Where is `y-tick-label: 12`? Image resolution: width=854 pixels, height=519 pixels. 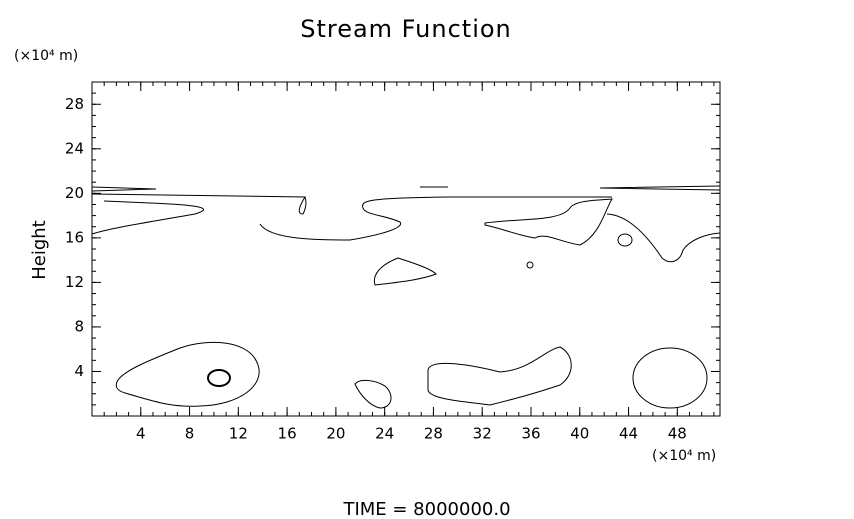
y-tick-label: 12 is located at coordinates (74, 282).